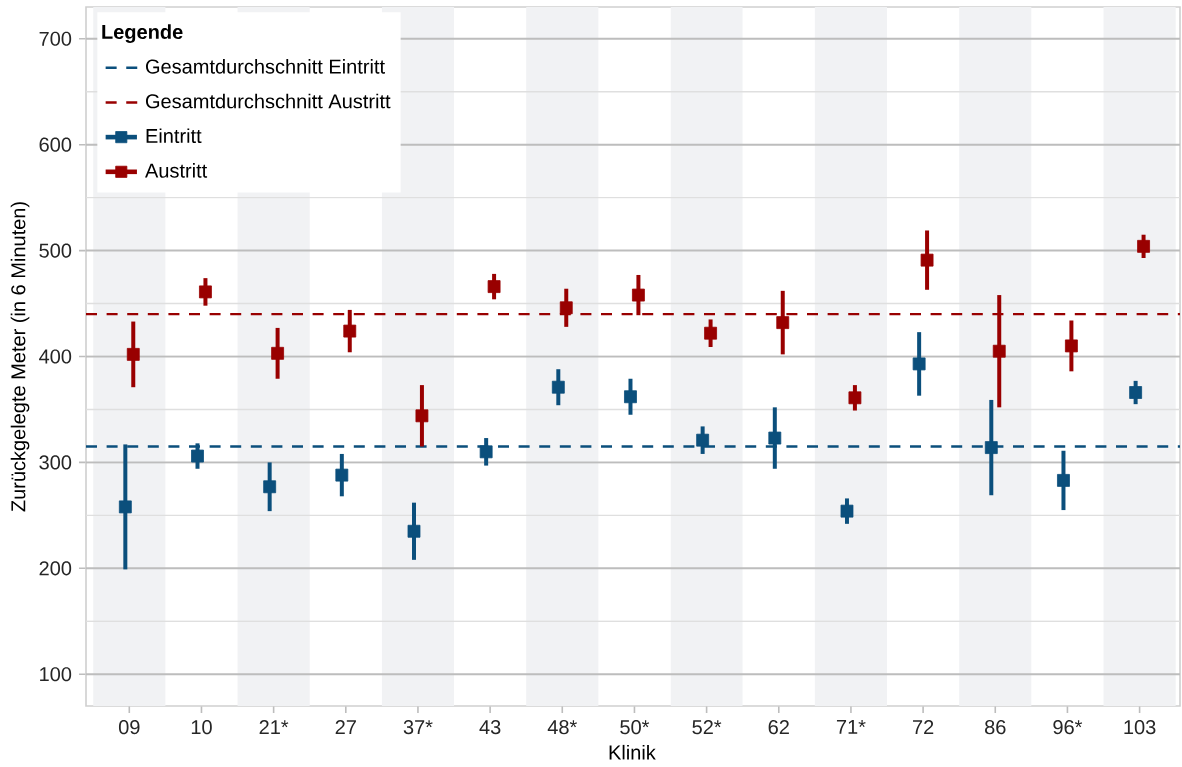 This screenshot has height=767, width=1182. I want to click on y-tick-label: 100, so click(56, 674).